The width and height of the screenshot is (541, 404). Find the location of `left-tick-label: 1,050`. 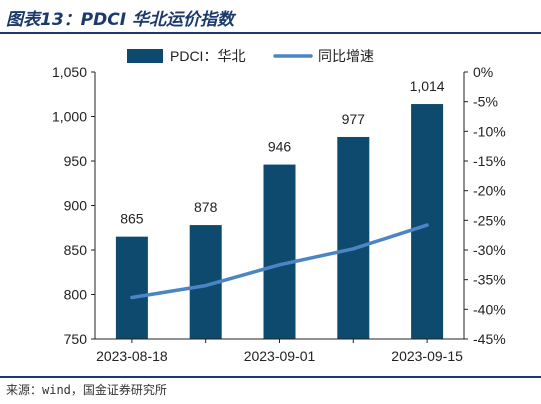

left-tick-label: 1,050 is located at coordinates (69, 72).